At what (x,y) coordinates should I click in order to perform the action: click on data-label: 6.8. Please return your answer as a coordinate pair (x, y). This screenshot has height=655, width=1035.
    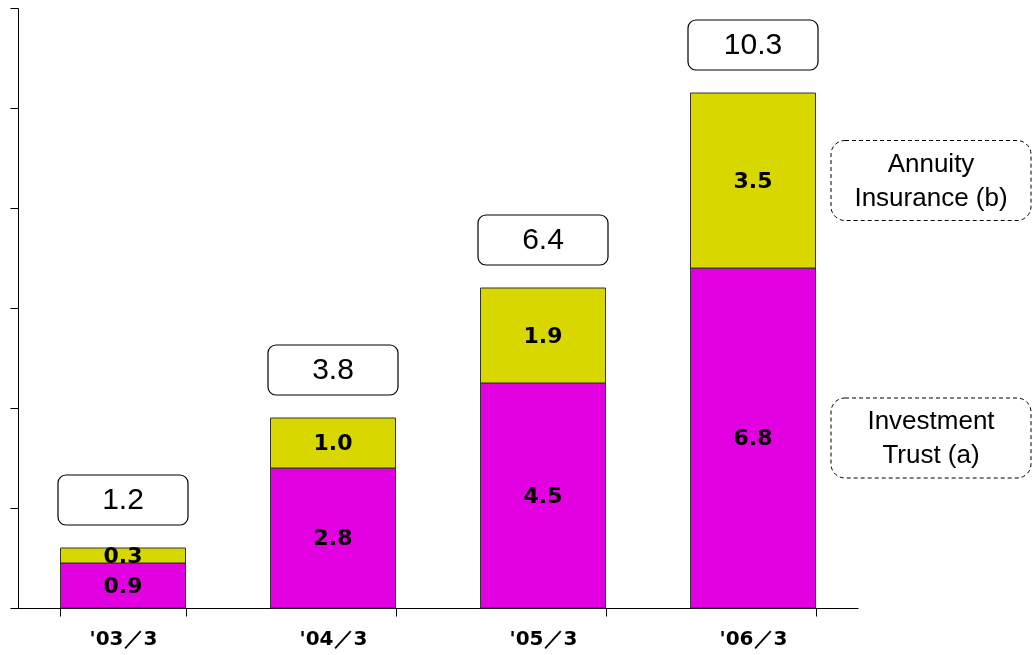
    Looking at the image, I should click on (753, 437).